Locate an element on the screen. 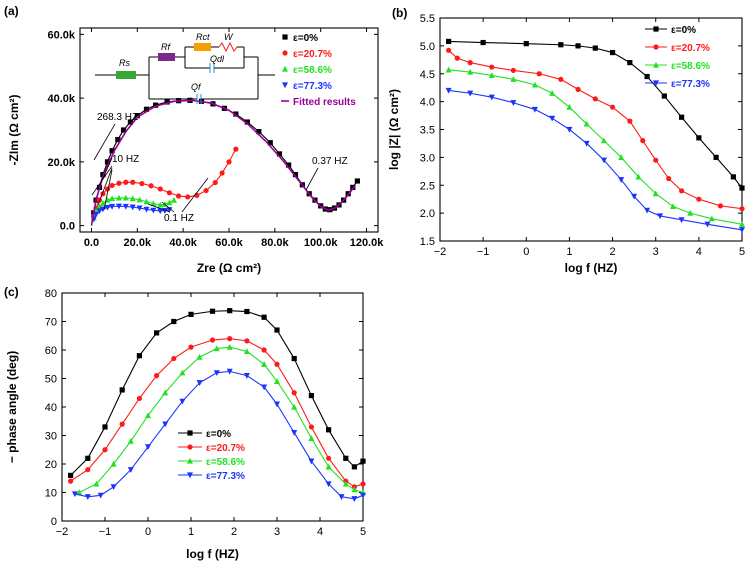 The image size is (754, 567). panel-label-a: (a) is located at coordinates (11, 11).